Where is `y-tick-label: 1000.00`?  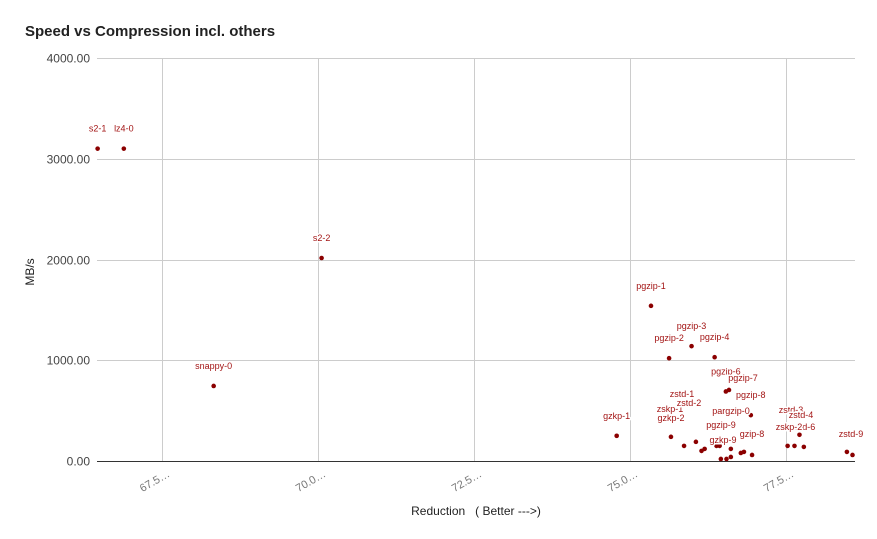 y-tick-label: 1000.00 is located at coordinates (69, 361).